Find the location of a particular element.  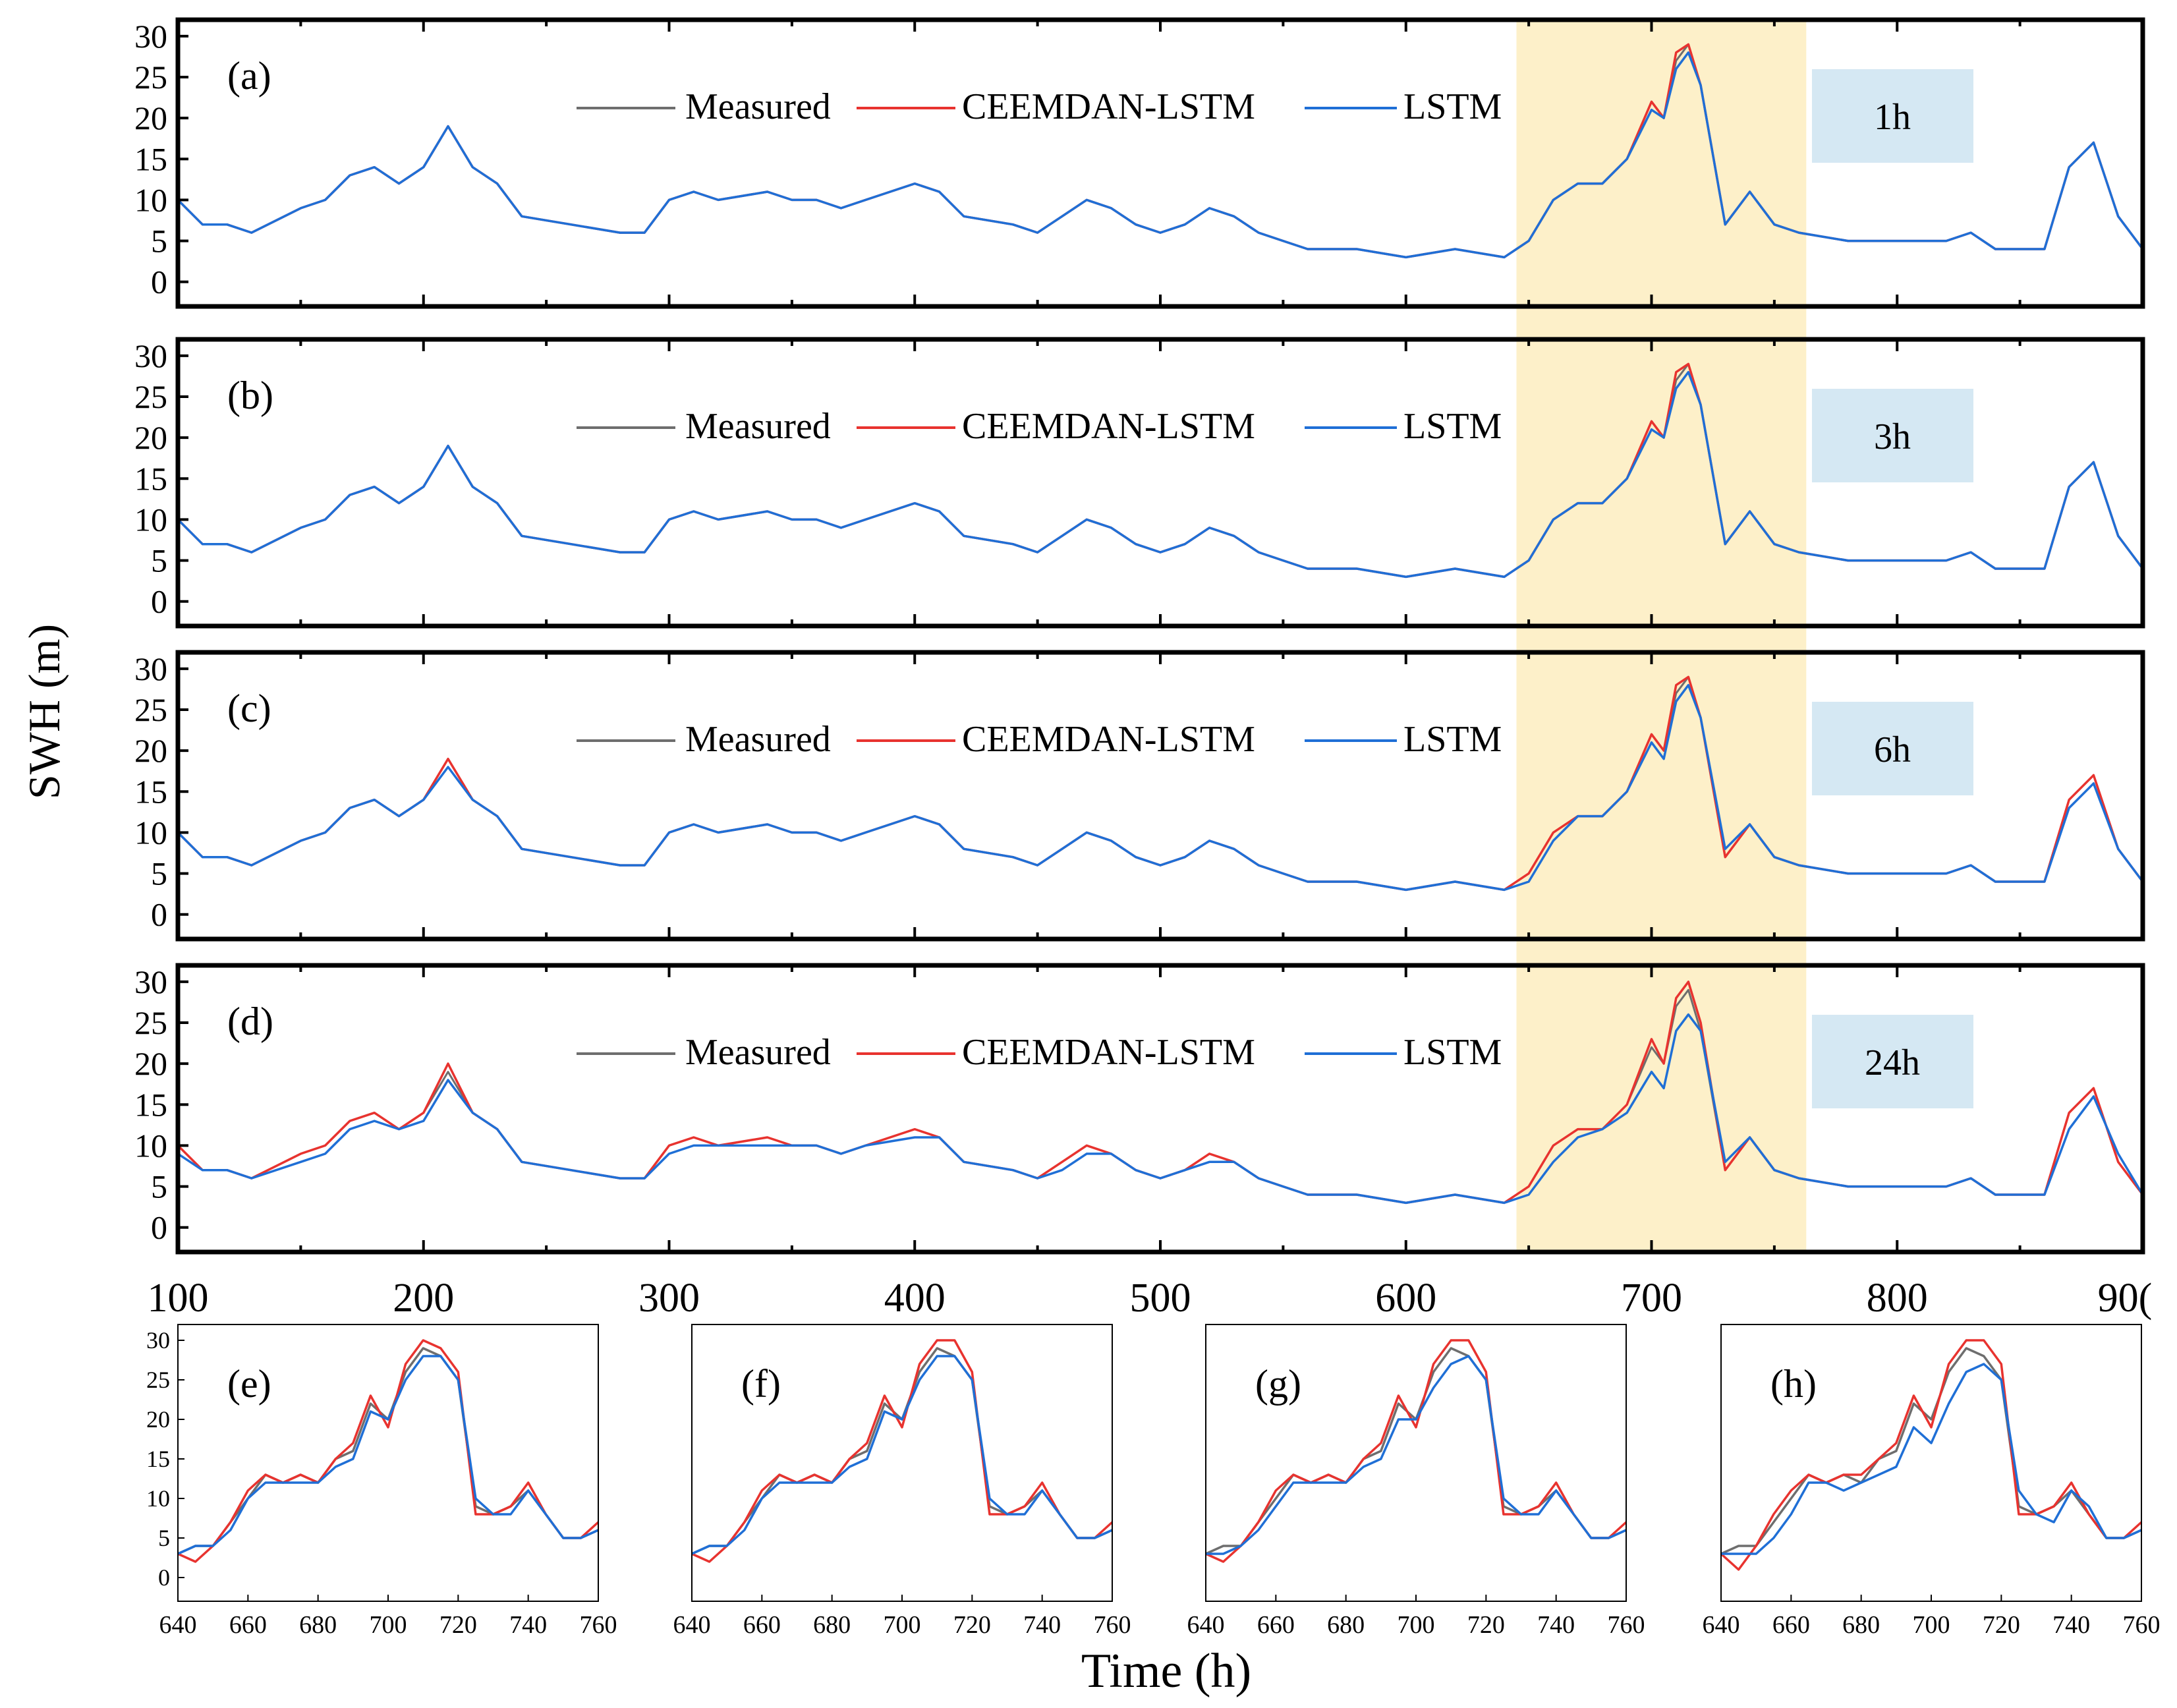

shared-x-tick-labels: 100 200 300 400 500 600 700 800 90( is located at coordinates (1150, 1298).